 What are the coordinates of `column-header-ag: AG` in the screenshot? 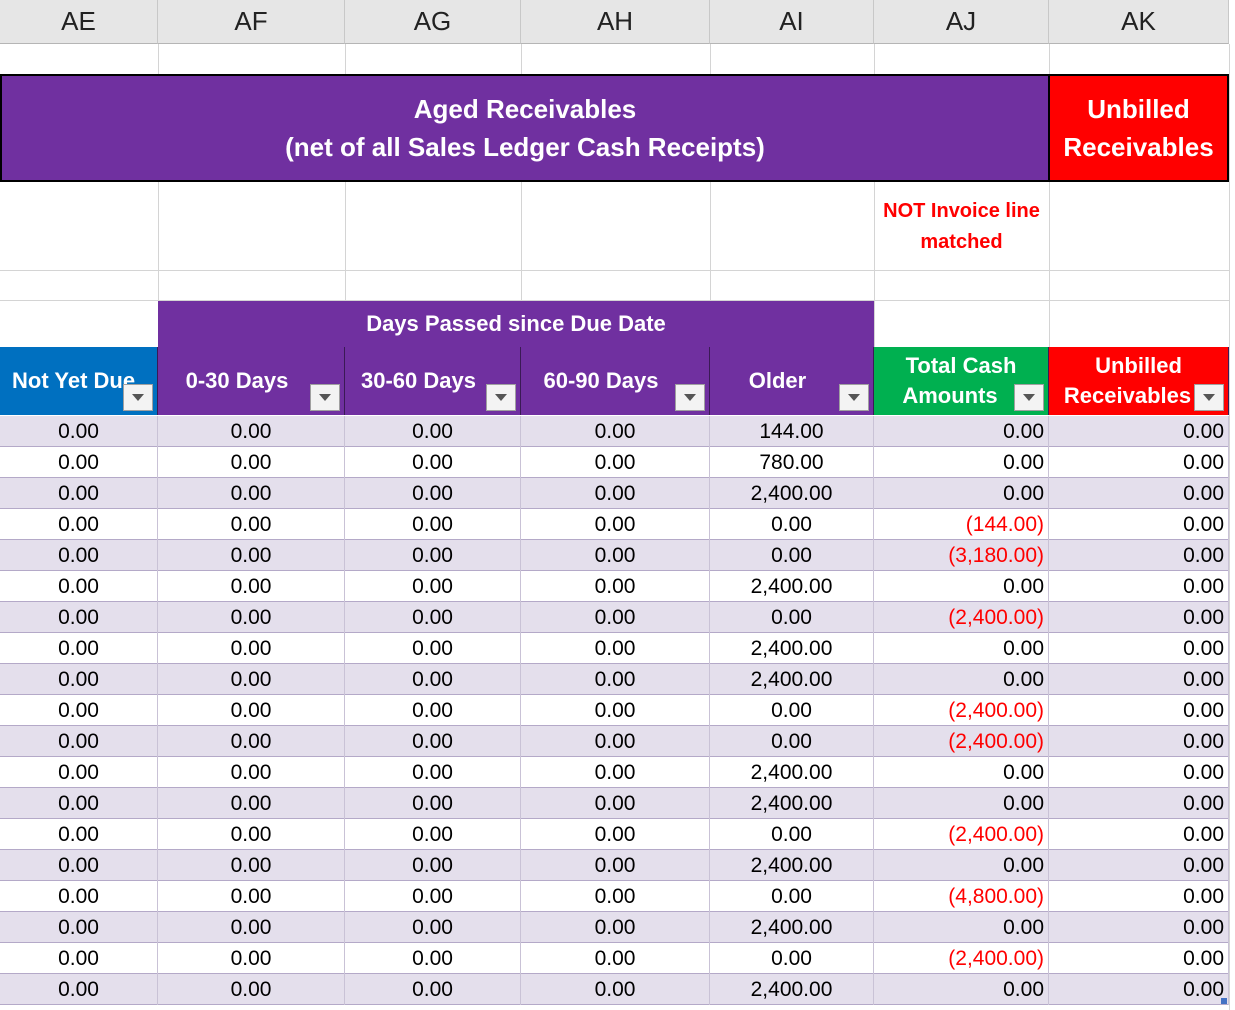 It's located at (433, 22).